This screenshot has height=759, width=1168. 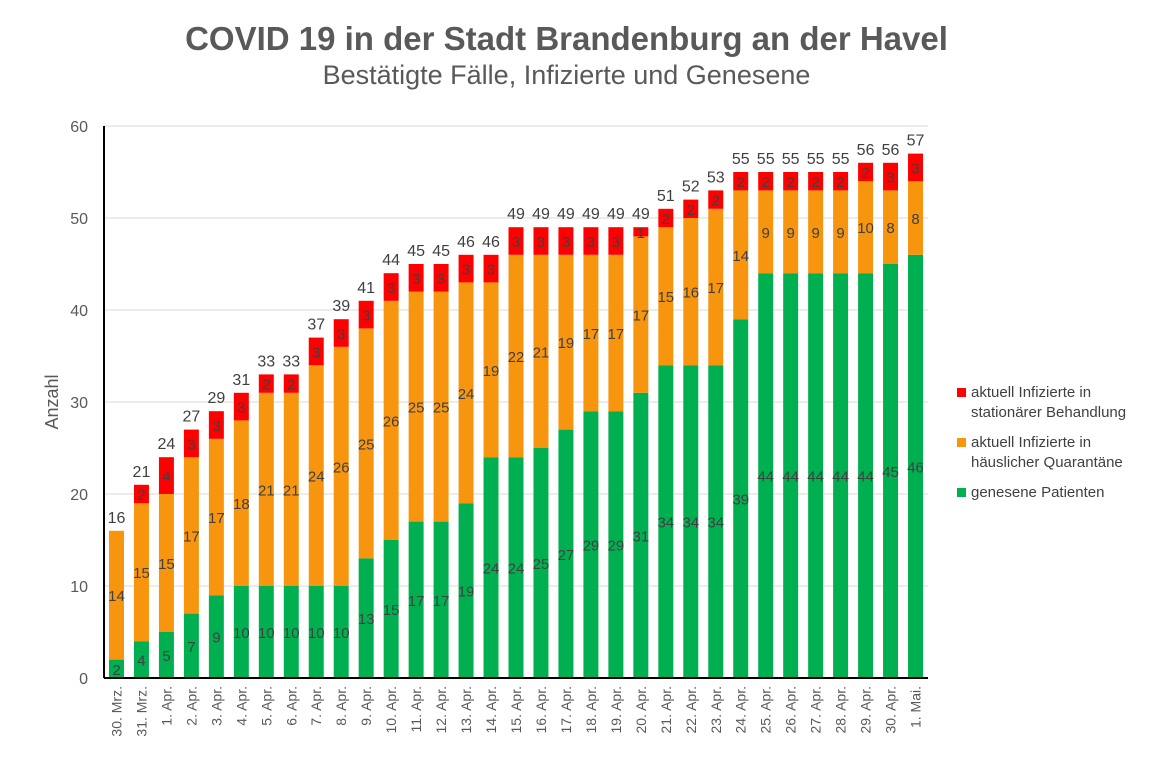 What do you see at coordinates (816, 709) in the screenshot?
I see `x-tick-label: 27. Apr.` at bounding box center [816, 709].